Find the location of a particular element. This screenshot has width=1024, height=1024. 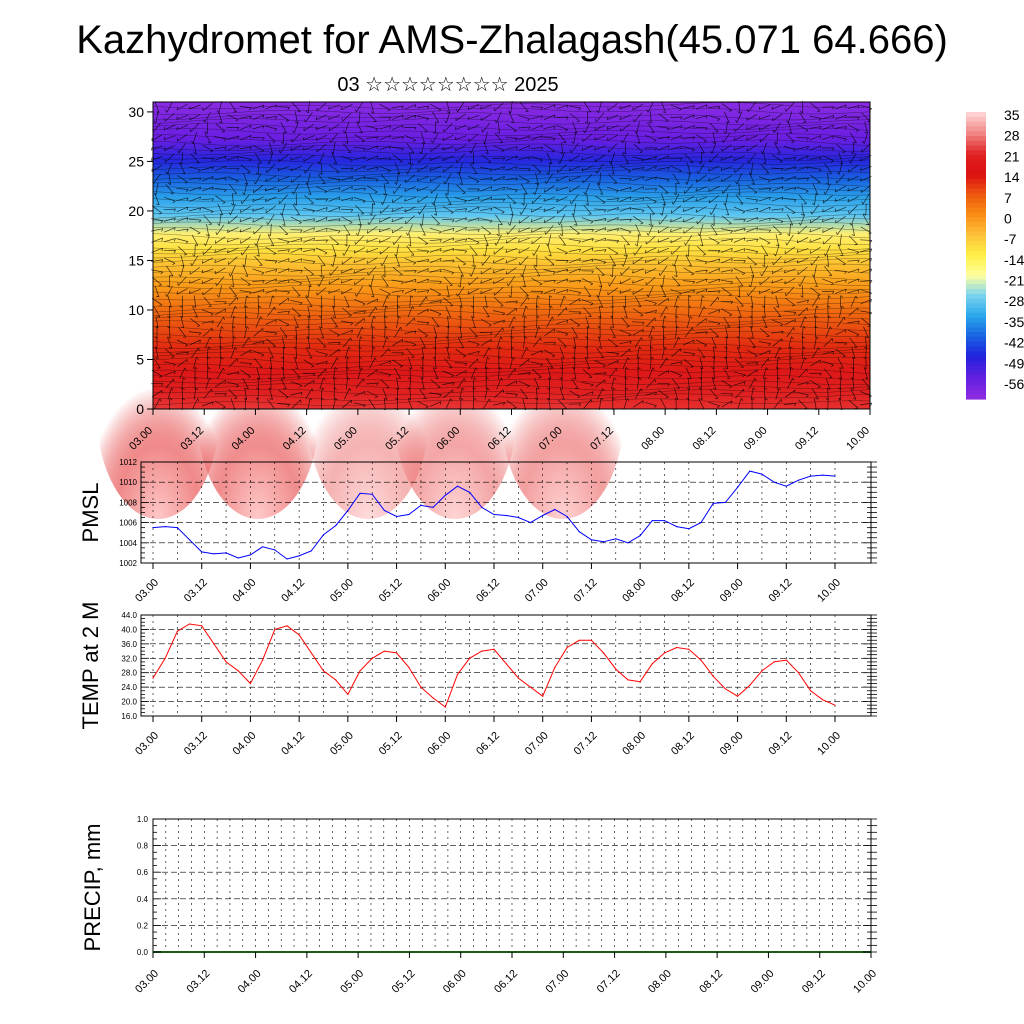

x-tick-label: 04.12 is located at coordinates (301, 982).